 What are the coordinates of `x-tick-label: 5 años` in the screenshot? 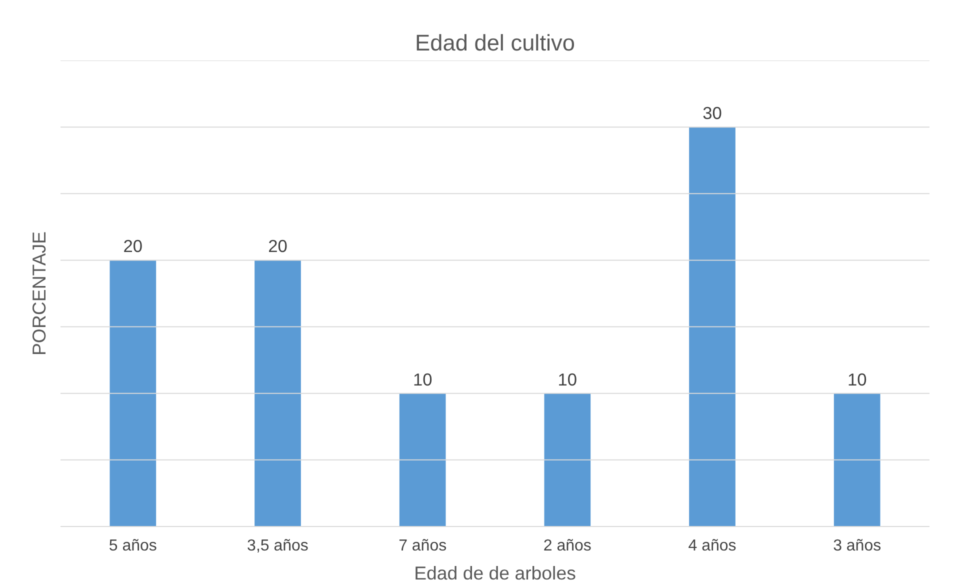 It's located at (132, 546).